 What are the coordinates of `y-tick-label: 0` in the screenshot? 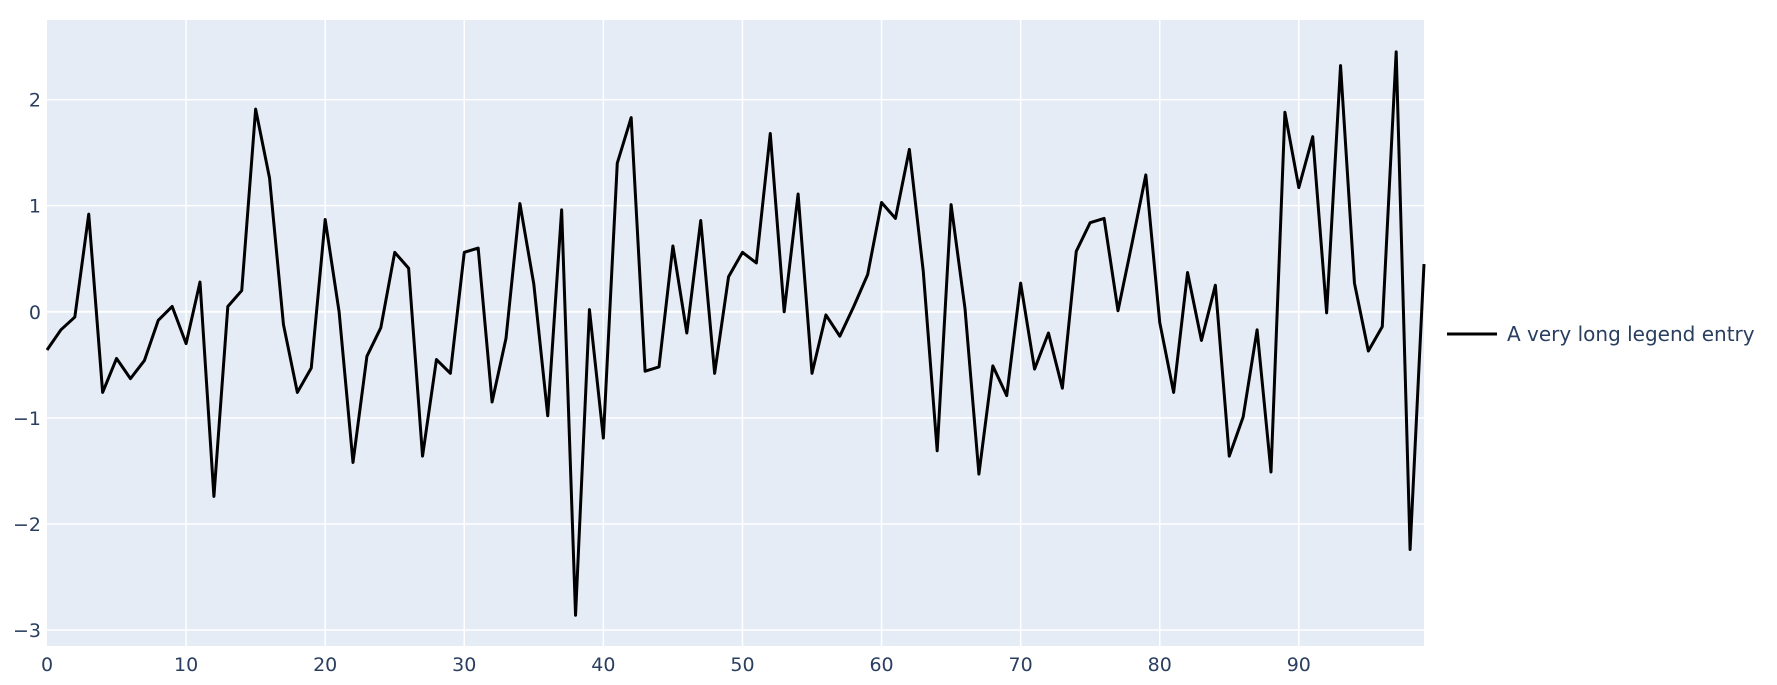 It's located at (35, 313).